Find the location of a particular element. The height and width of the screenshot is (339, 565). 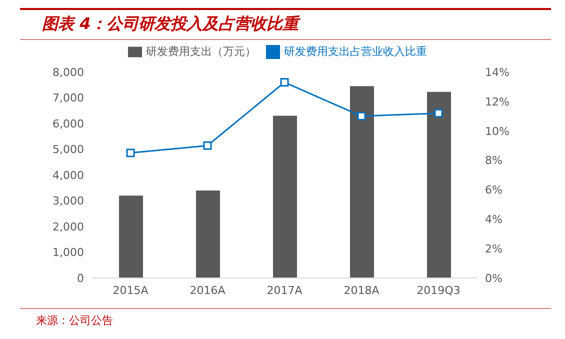

y2-tick-label: 8% is located at coordinates (493, 161).